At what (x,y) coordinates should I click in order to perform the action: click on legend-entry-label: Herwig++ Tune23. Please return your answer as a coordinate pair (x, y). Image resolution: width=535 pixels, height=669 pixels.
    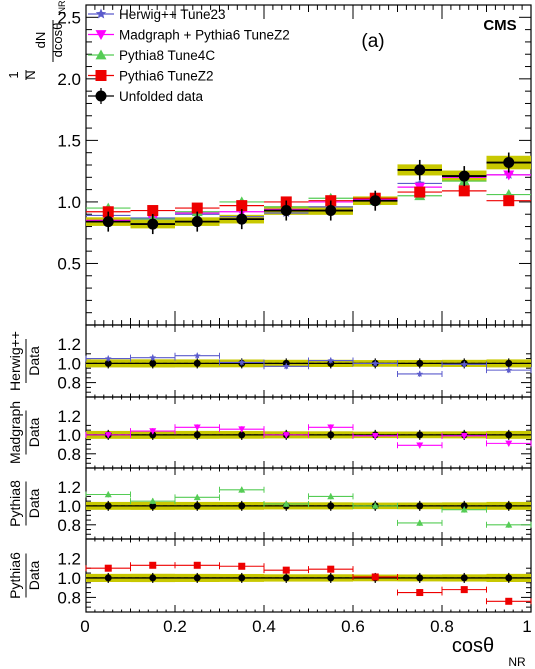
    Looking at the image, I should click on (172, 14).